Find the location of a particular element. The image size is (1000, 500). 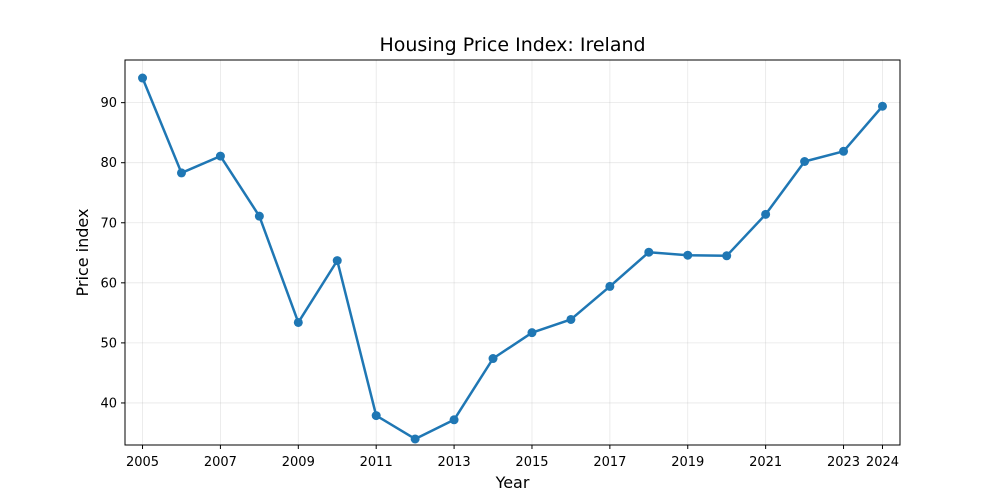

y-tick-label: 70 is located at coordinates (108, 223).